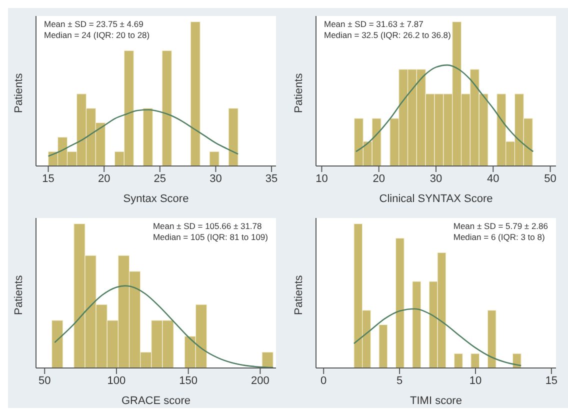  Describe the element at coordinates (500, 226) in the screenshot. I see `annotation: Mean ± SD = 5.79 ± 2.86` at that location.